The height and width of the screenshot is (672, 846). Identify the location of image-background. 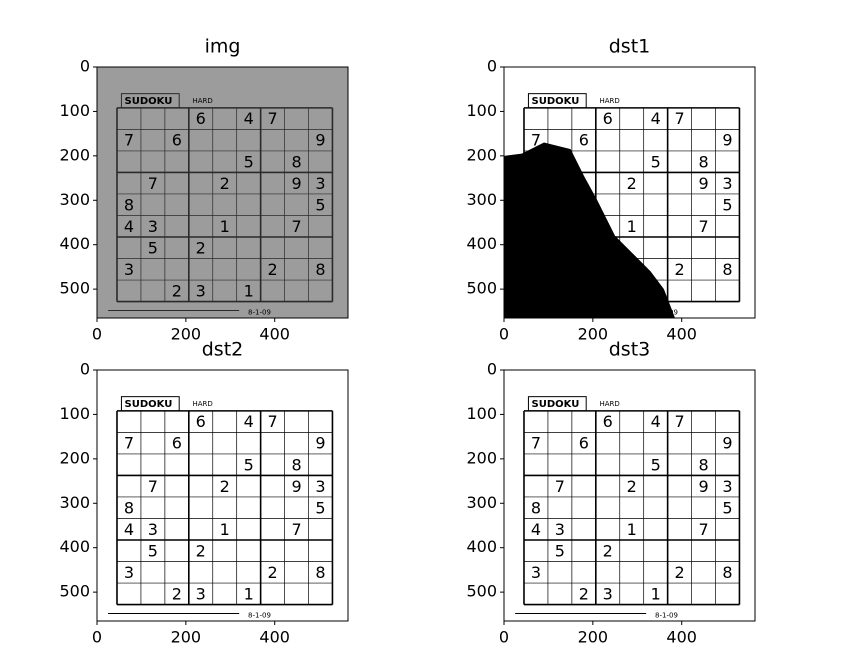
(629, 495).